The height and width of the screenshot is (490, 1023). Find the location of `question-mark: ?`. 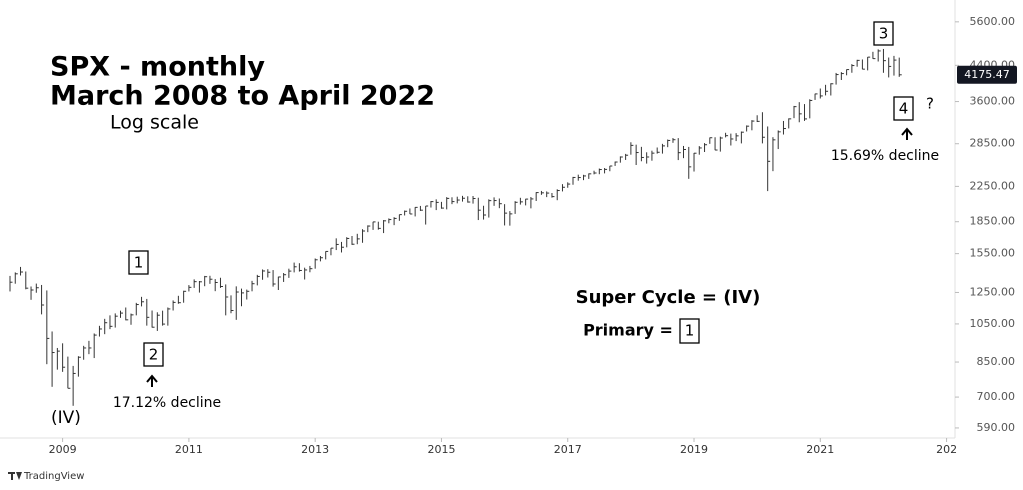

question-mark: ? is located at coordinates (930, 104).